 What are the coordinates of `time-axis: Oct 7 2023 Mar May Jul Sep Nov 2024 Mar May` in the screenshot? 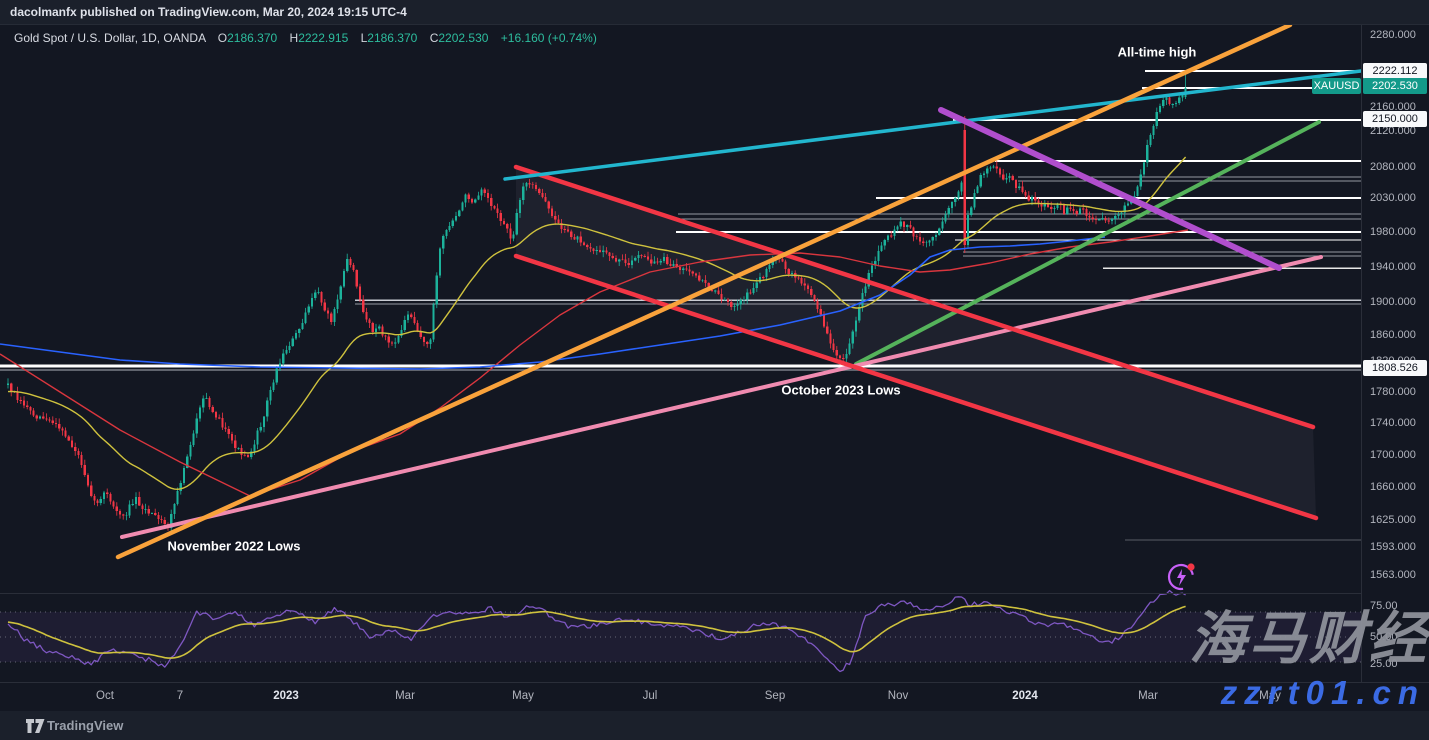 It's located at (714, 696).